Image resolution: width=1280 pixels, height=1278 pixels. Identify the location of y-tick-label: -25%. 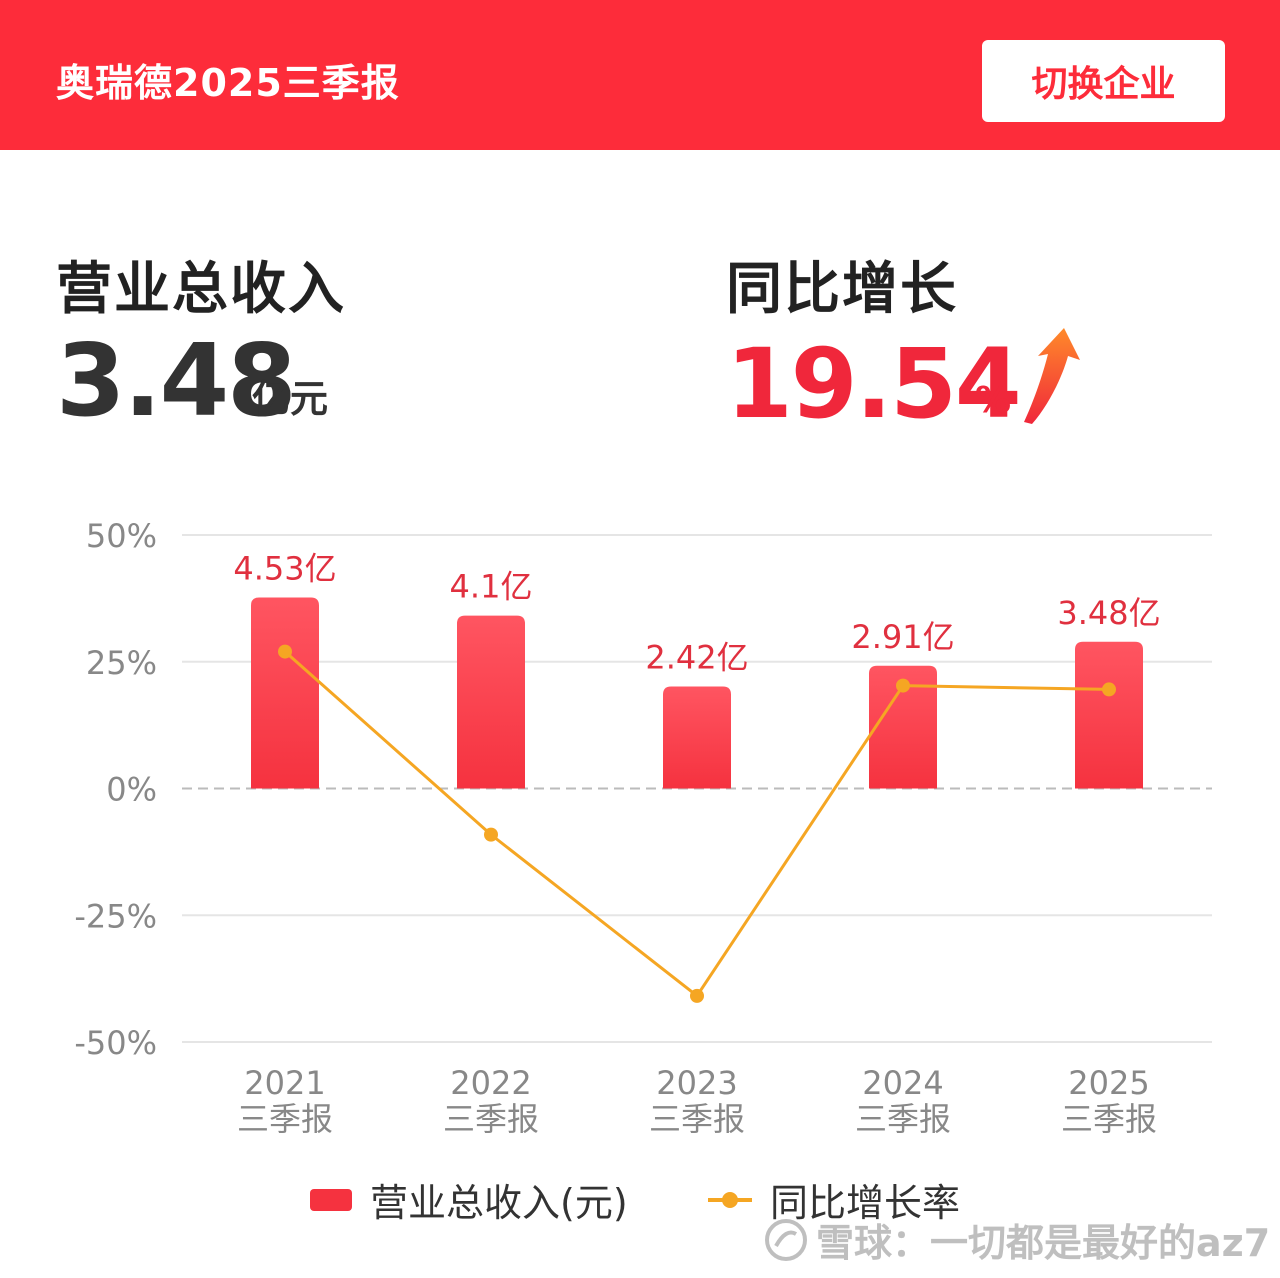
(115, 916).